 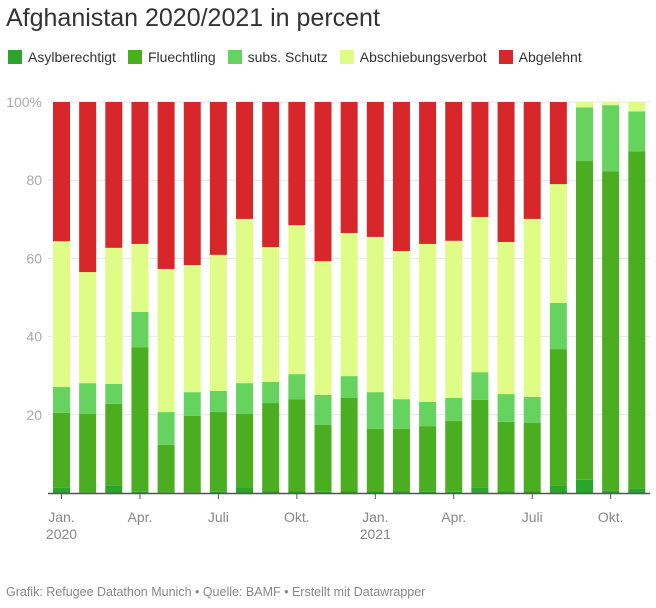 I want to click on legend-item-abschiebungsverbot: Abschiebungsverbot, so click(x=413, y=57).